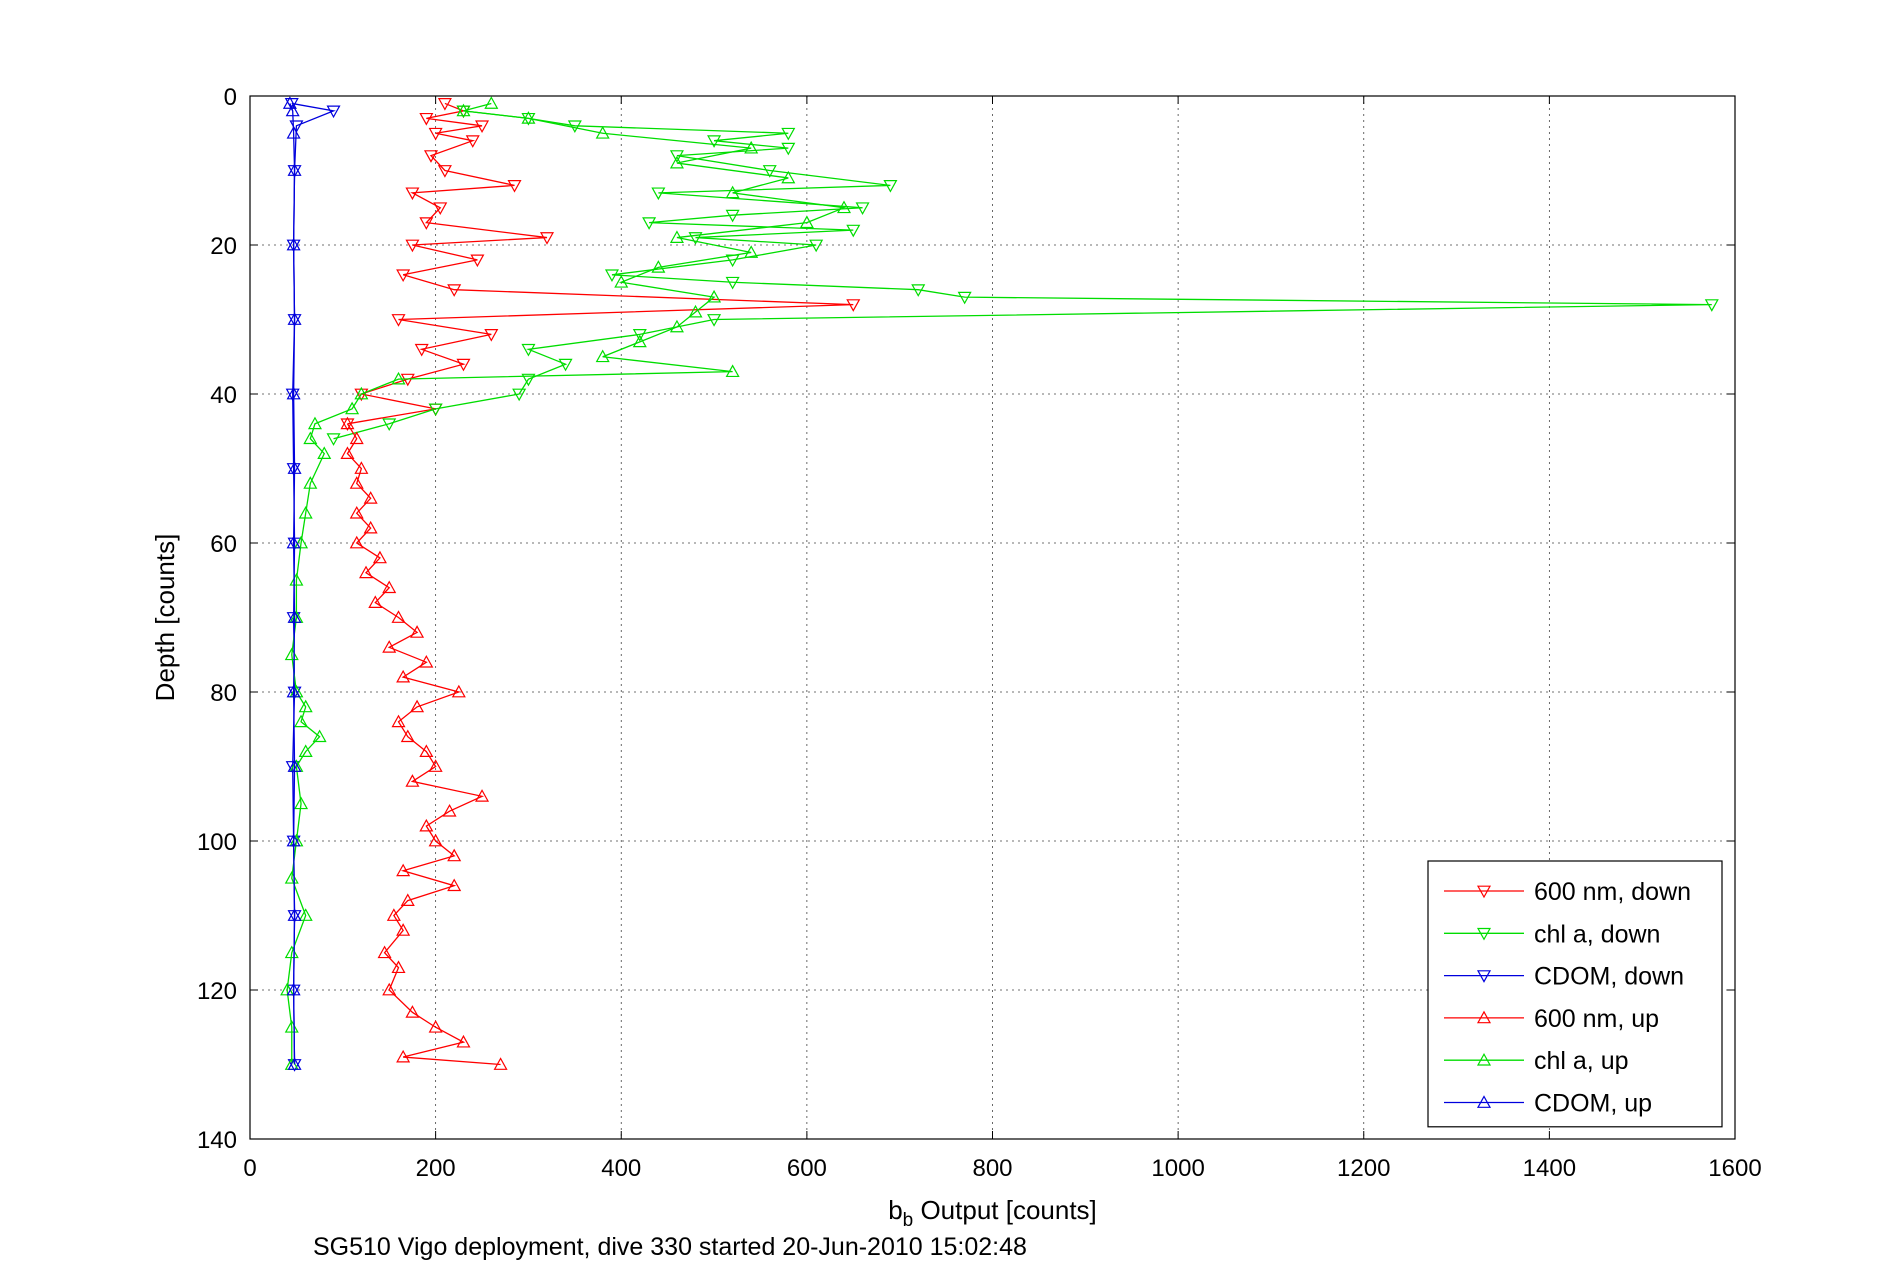  I want to click on x-tick-label: 200, so click(436, 1168).